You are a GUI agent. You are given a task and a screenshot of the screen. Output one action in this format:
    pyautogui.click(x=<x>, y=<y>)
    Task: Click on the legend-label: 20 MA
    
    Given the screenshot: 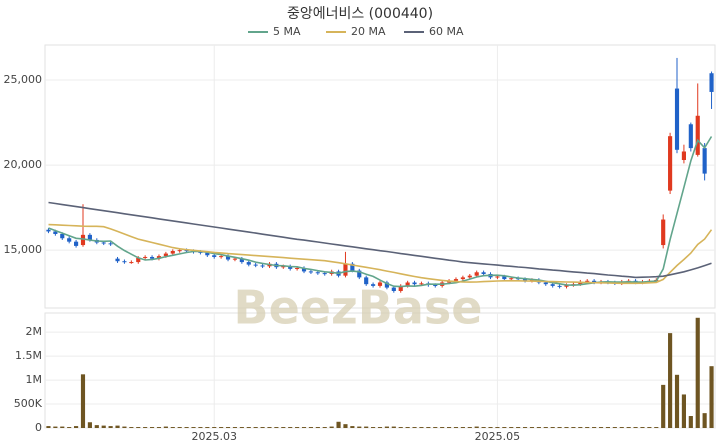 What is the action you would take?
    pyautogui.click(x=368, y=31)
    